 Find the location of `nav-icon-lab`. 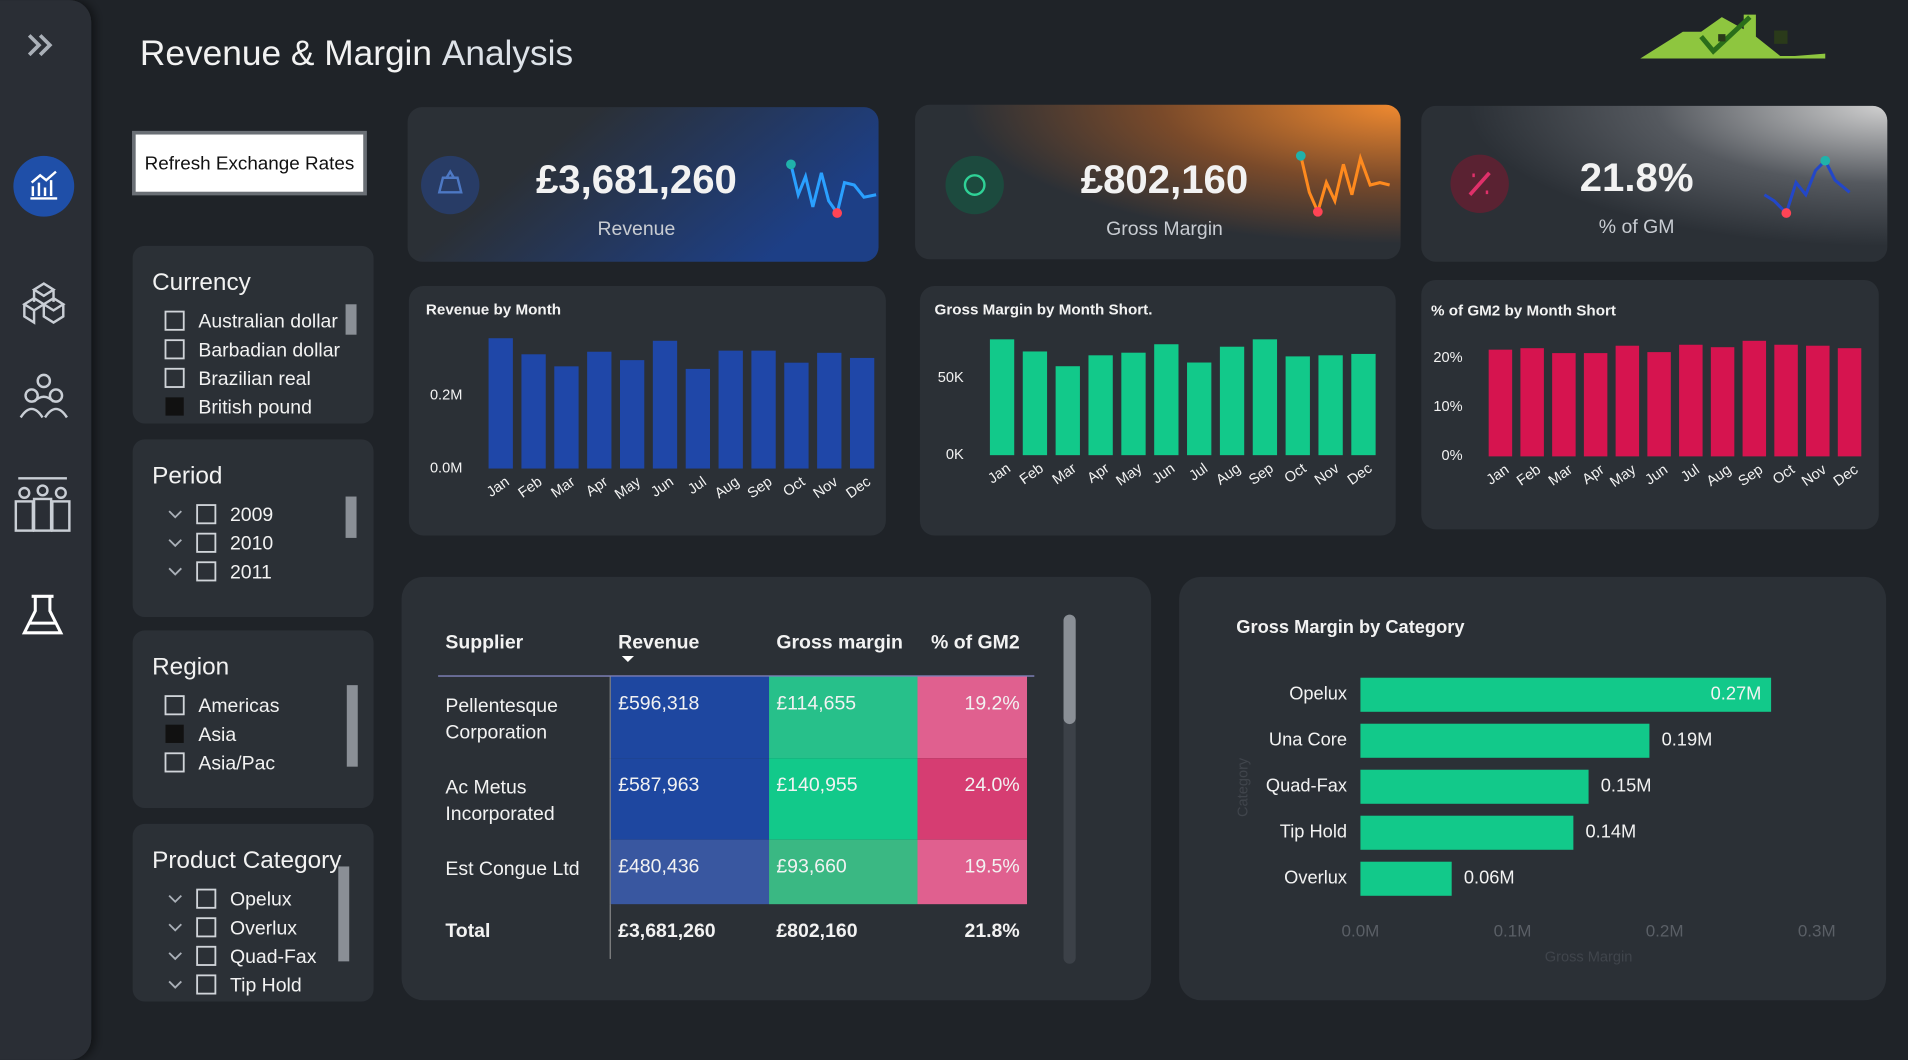

nav-icon-lab is located at coordinates (42, 614).